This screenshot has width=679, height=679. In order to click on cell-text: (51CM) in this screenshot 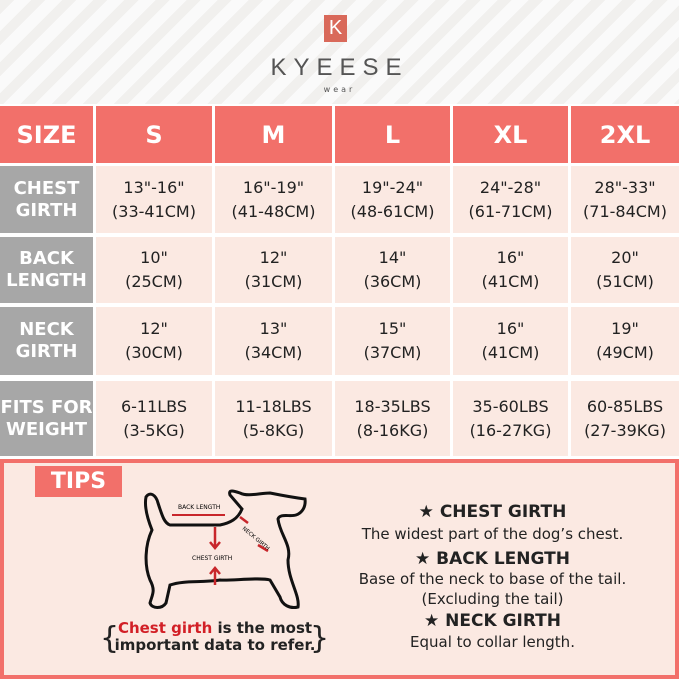, I will do `click(625, 281)`.